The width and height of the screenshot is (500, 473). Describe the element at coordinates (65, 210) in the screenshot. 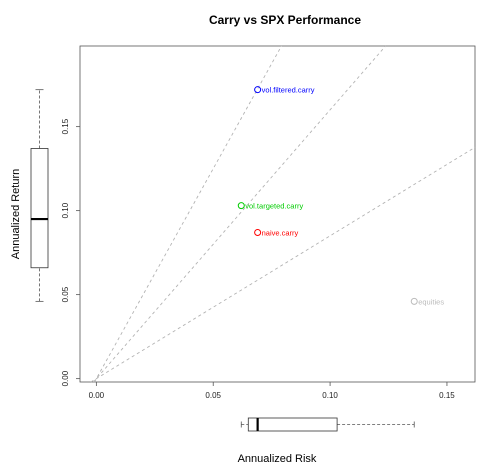

I see `y-tick-label-2: 0.10` at that location.